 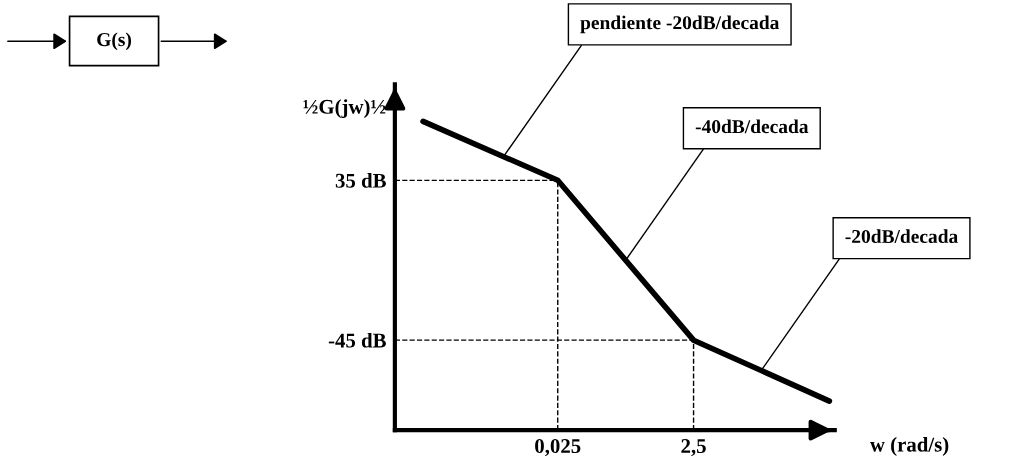 I want to click on y-axis-title: ½G(jw)½, so click(x=344, y=109).